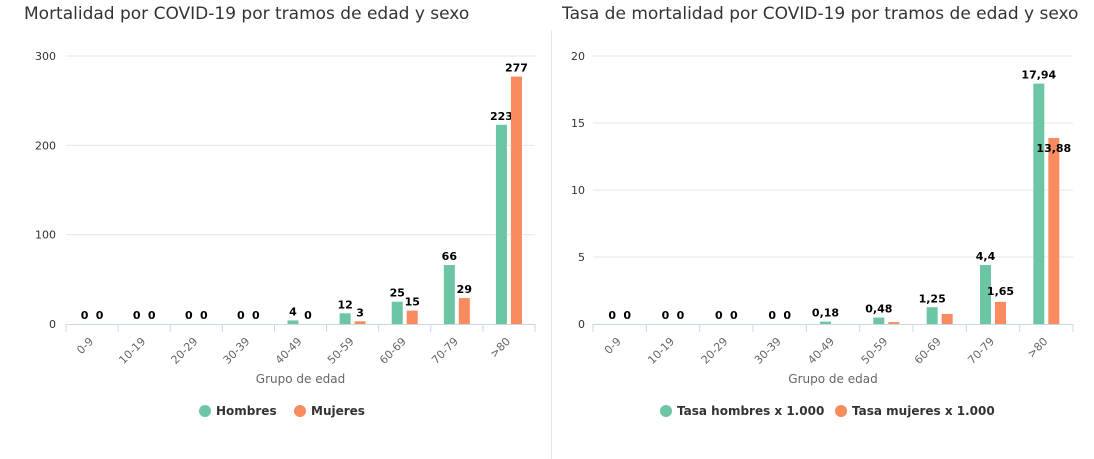 This screenshot has height=459, width=1094. I want to click on y-tick-label: 10, so click(578, 190).